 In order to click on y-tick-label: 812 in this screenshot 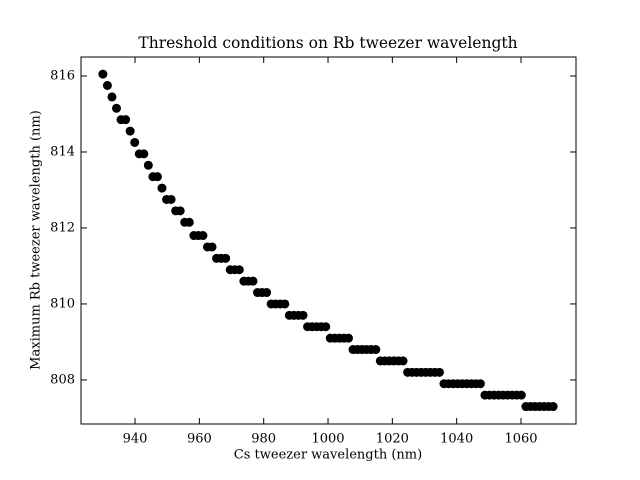, I will do `click(62, 227)`.